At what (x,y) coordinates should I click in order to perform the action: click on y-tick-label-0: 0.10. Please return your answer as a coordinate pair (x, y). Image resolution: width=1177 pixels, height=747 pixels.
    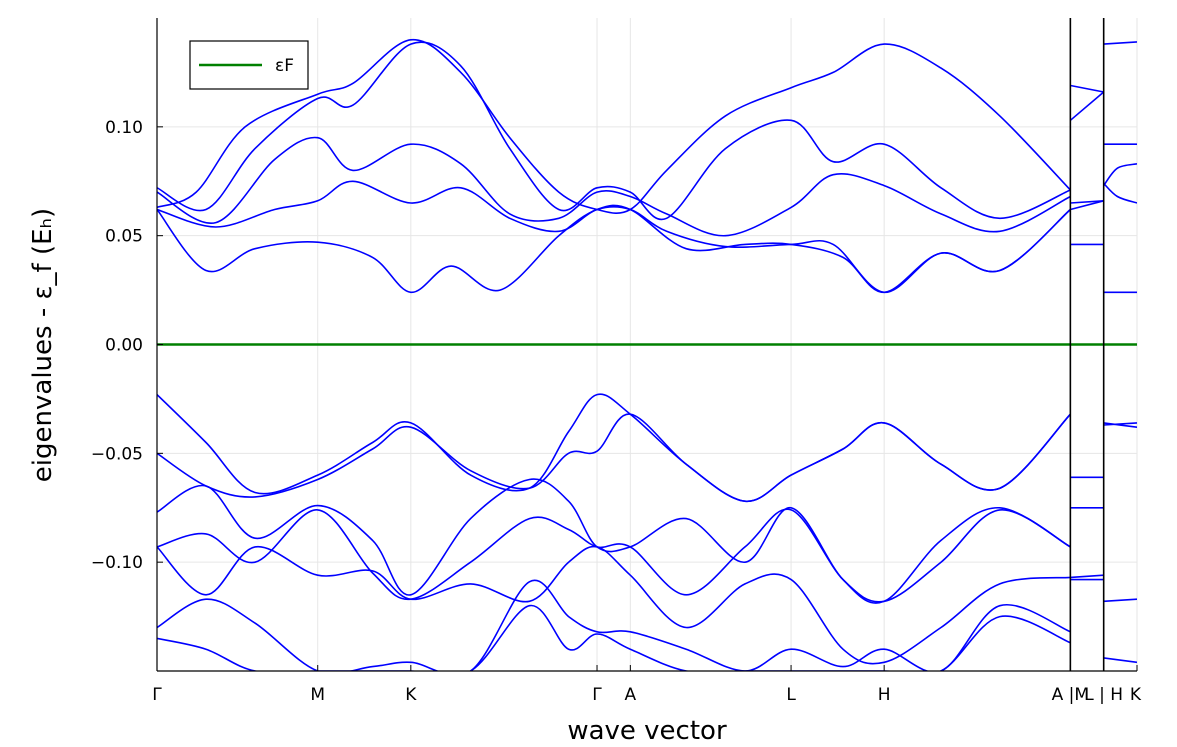
    Looking at the image, I should click on (124, 128).